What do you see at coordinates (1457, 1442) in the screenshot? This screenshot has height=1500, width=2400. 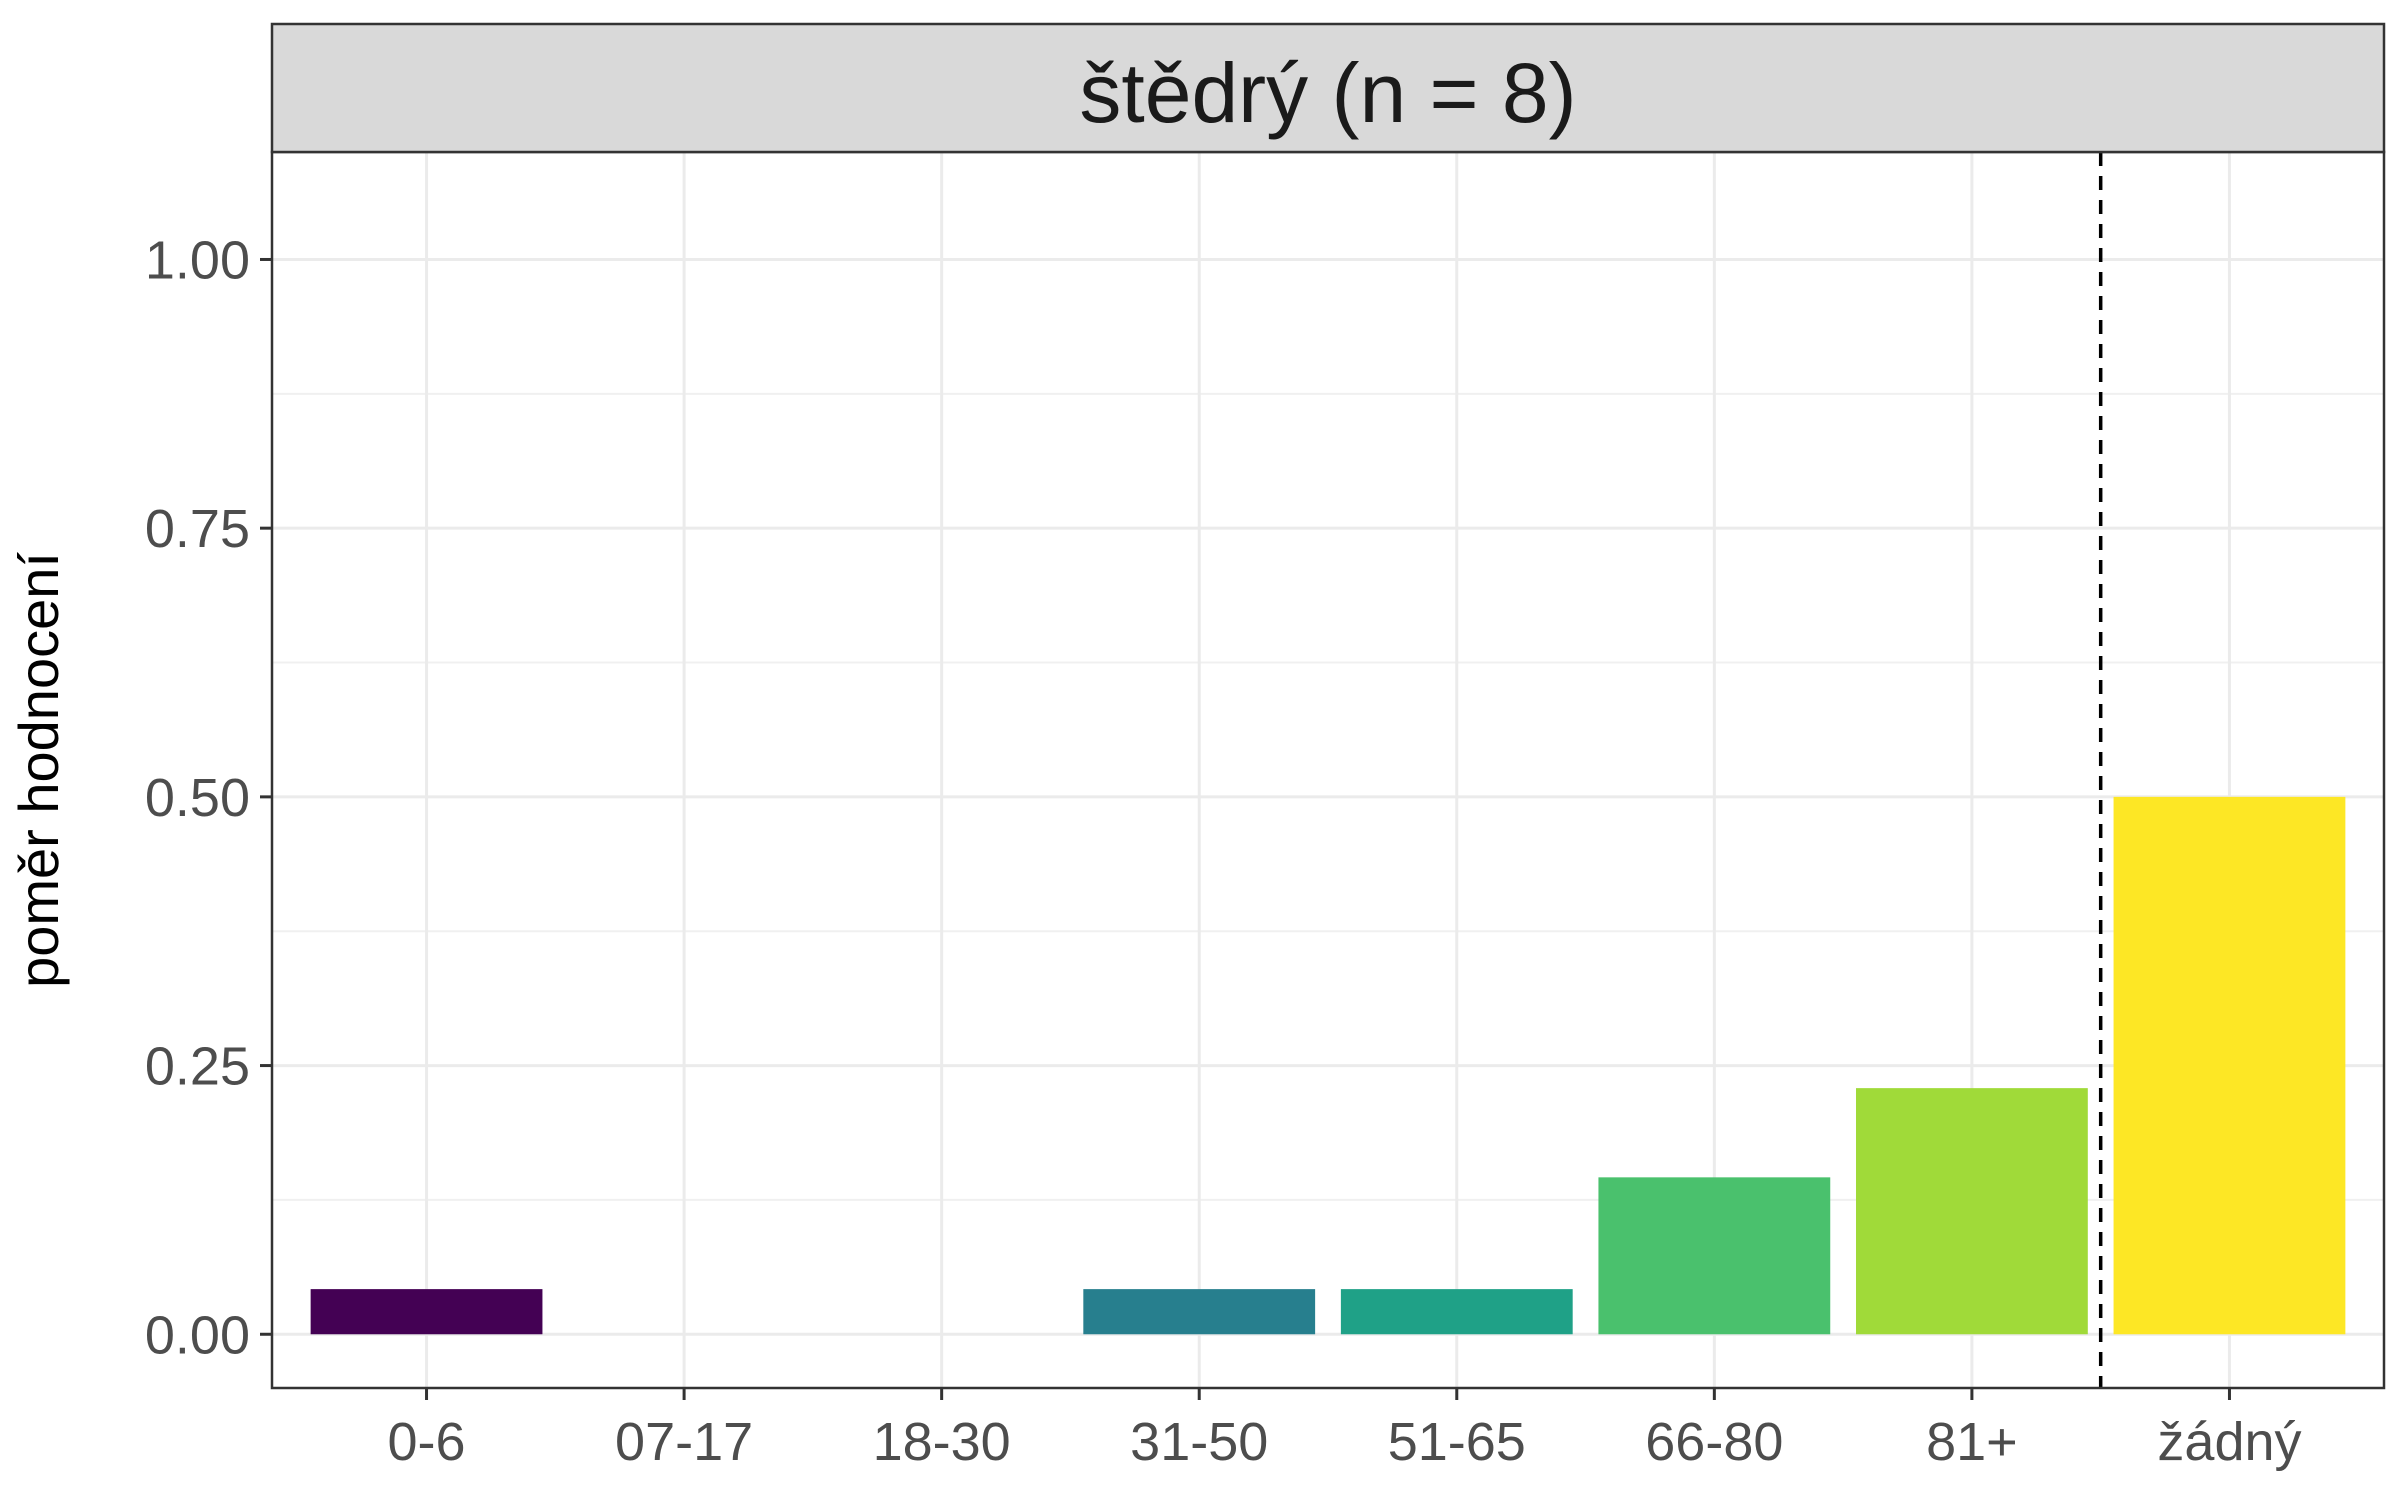 I see `x-tick-label: 51-65` at bounding box center [1457, 1442].